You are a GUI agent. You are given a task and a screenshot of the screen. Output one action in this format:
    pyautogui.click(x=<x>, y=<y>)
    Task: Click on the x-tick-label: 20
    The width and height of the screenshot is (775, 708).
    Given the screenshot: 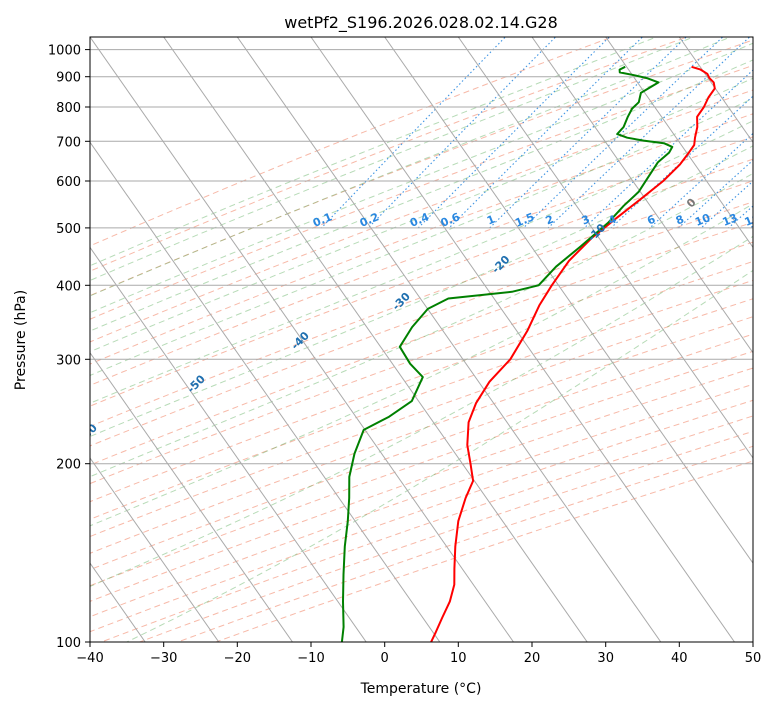 What is the action you would take?
    pyautogui.click(x=532, y=658)
    